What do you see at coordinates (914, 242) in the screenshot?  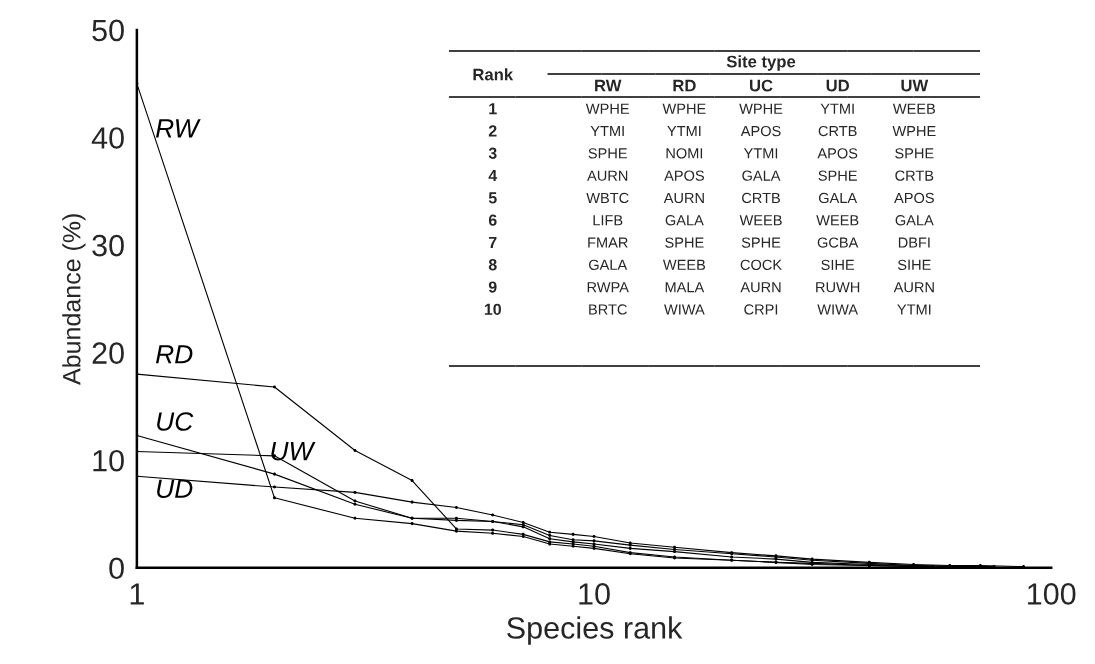 I see `annotation: DBFI` at bounding box center [914, 242].